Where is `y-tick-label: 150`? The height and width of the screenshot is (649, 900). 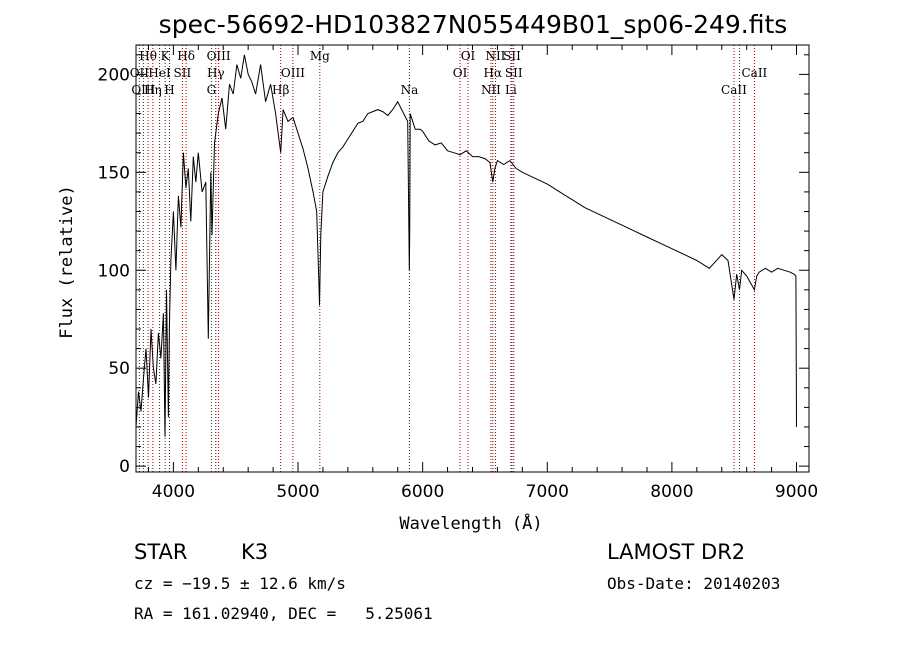
y-tick-label: 150 is located at coordinates (114, 173).